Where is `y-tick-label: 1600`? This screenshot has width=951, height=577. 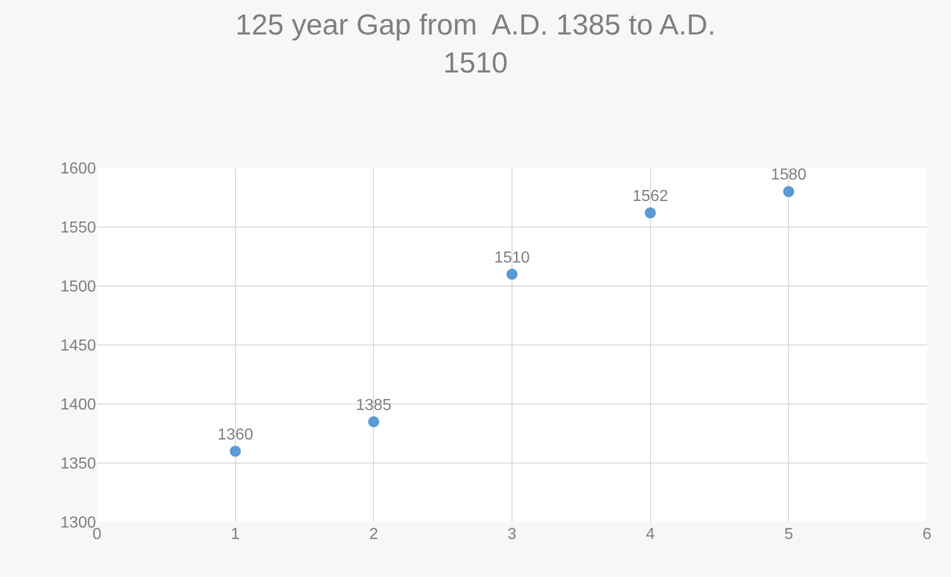 y-tick-label: 1600 is located at coordinates (78, 169).